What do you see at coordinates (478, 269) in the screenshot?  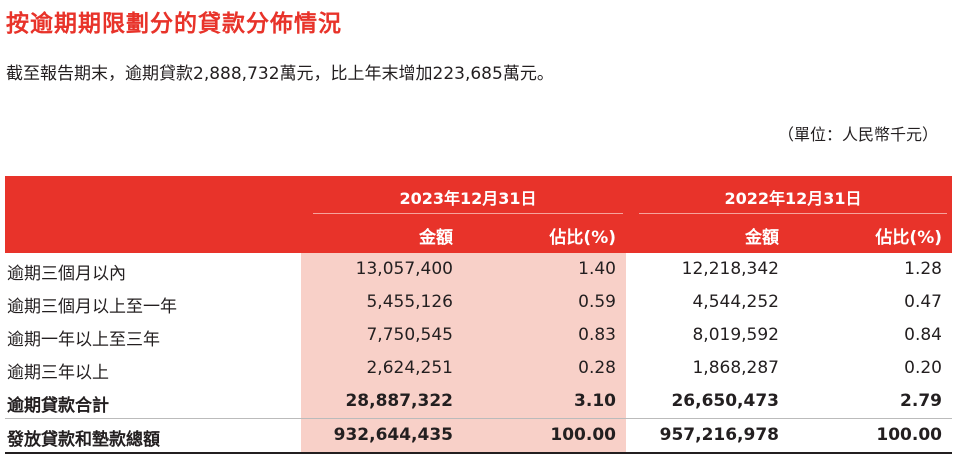 I see `table-row: 逾期三個月以內 13,057,400 1.40 12,218,342 1.28` at bounding box center [478, 269].